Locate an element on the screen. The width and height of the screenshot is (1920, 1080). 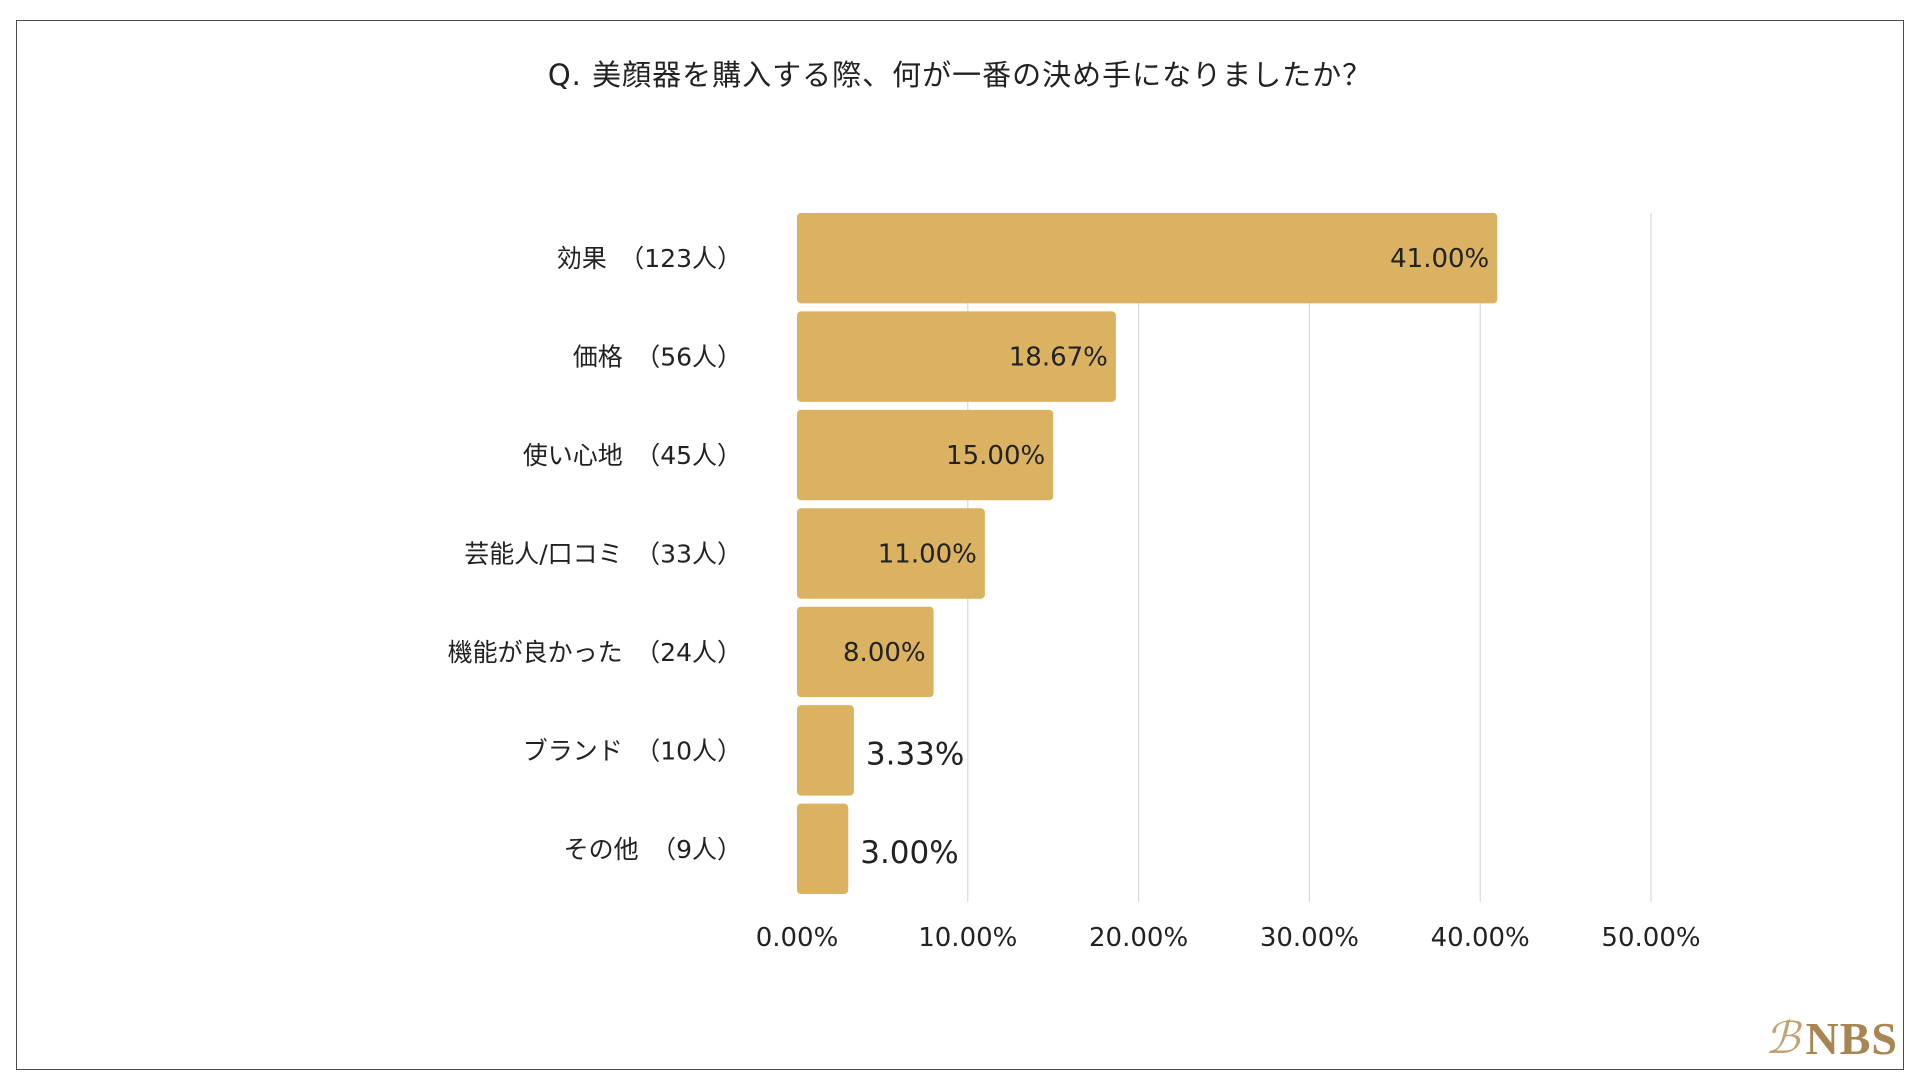
x-tick-label: 30.00% is located at coordinates (1309, 938).